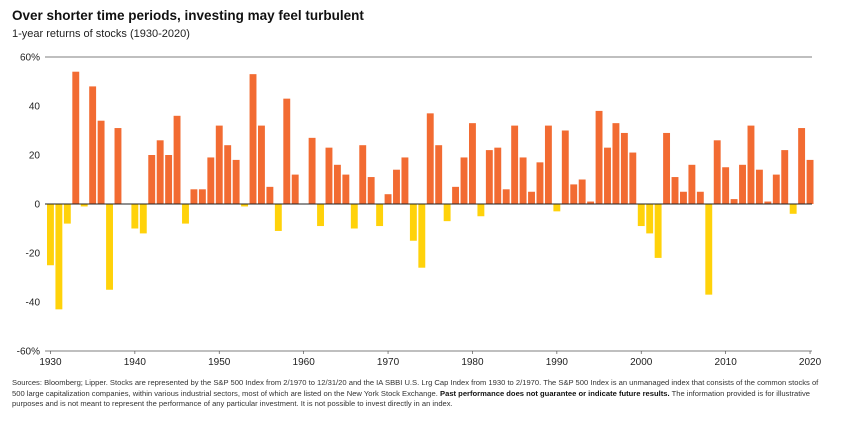 The image size is (850, 423). I want to click on bar-1987, so click(531, 197).